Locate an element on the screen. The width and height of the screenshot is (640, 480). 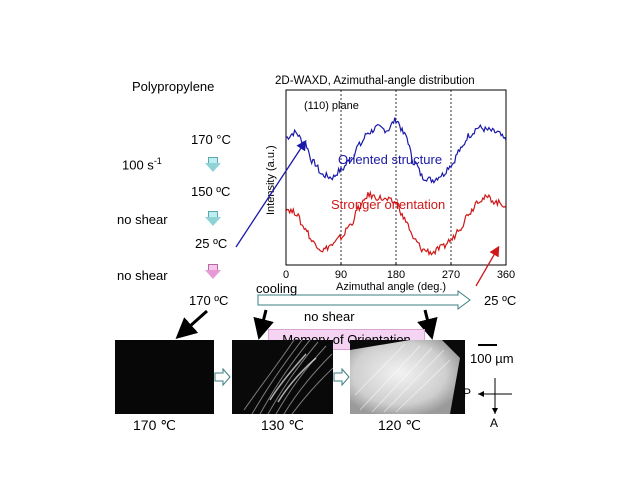
temp-step-4: 170 ºC is located at coordinates (209, 300).